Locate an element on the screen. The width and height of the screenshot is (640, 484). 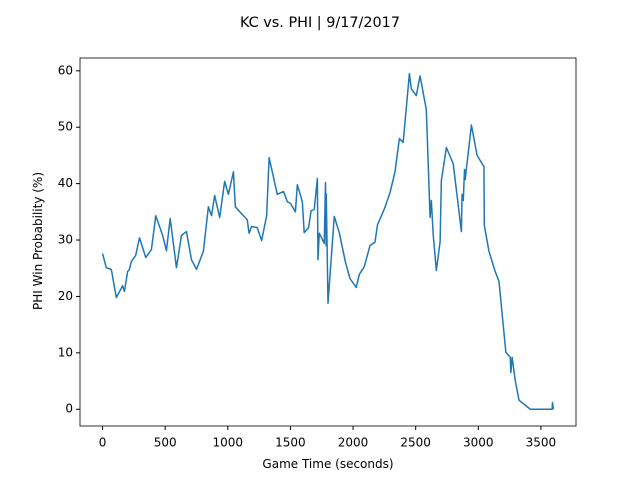
x-tick-label: 2000 is located at coordinates (353, 443).